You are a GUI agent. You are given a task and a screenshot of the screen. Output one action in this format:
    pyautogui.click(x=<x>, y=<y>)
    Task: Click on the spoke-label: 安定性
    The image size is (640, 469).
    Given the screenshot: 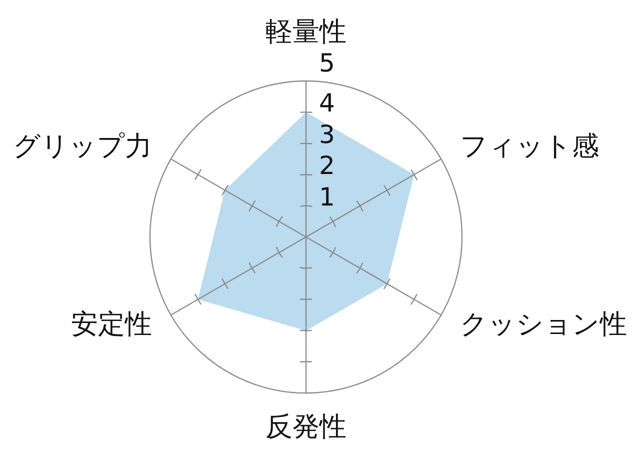 What is the action you would take?
    pyautogui.click(x=111, y=324)
    